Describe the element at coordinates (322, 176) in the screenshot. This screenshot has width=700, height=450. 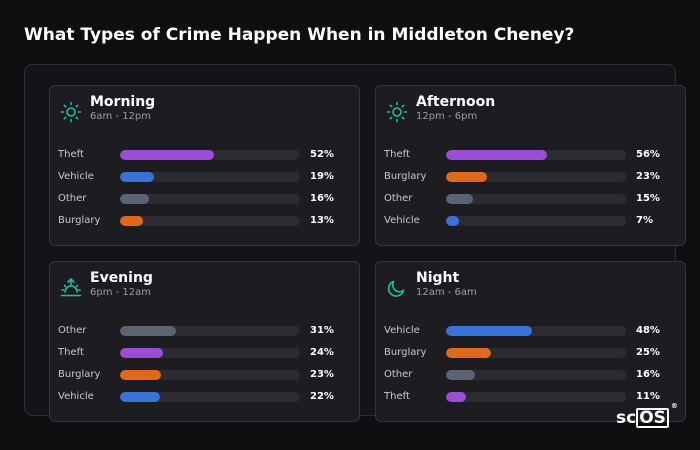
I see `crime-percent: 19%` at that location.